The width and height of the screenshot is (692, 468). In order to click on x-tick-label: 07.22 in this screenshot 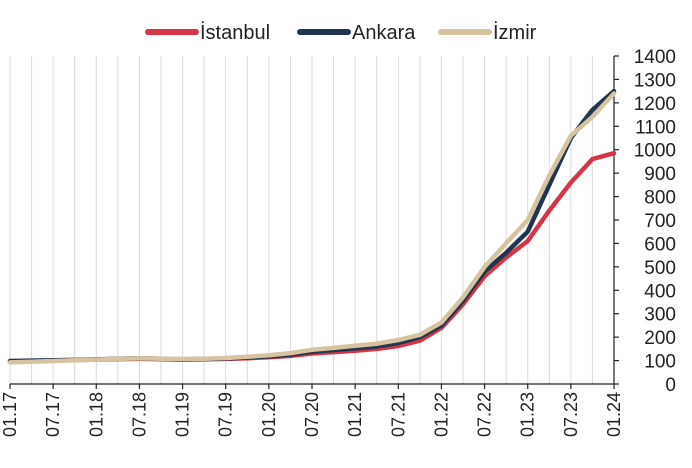, I will do `click(485, 414)`.